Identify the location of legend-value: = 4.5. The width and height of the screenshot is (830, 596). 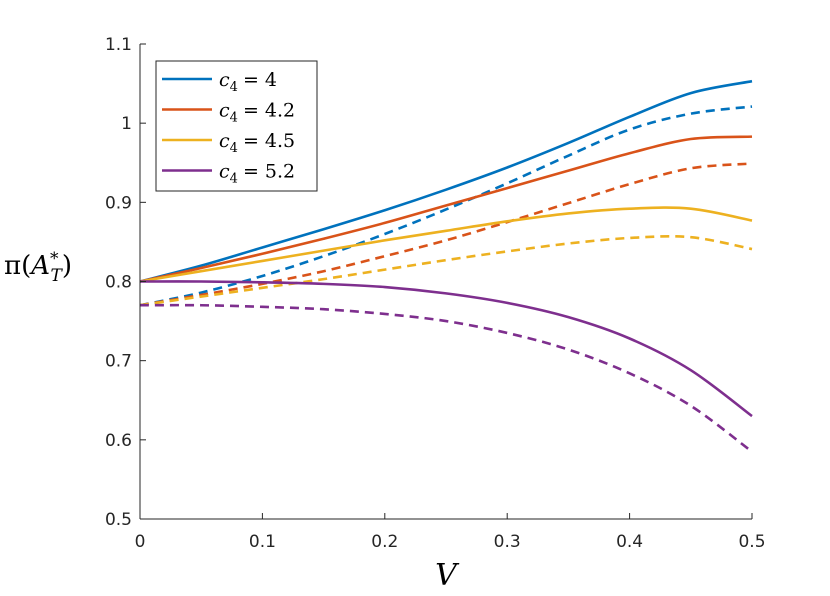
(269, 141).